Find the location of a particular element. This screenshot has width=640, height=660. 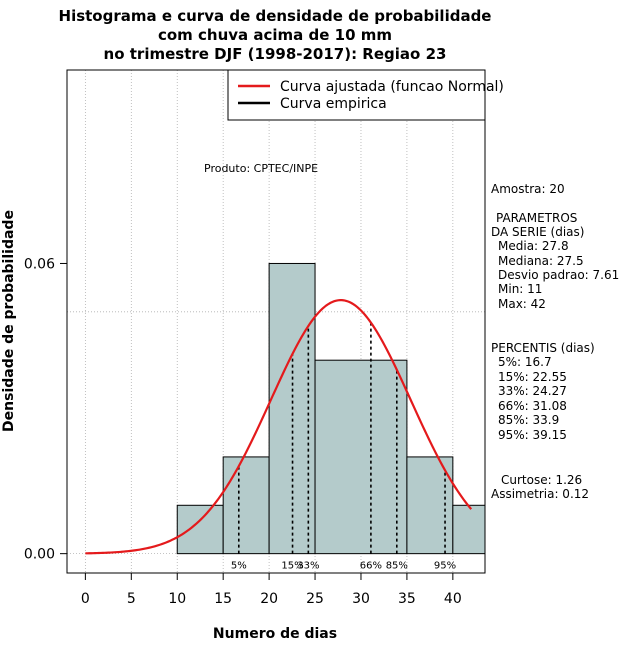

legend-box is located at coordinates (356, 95).